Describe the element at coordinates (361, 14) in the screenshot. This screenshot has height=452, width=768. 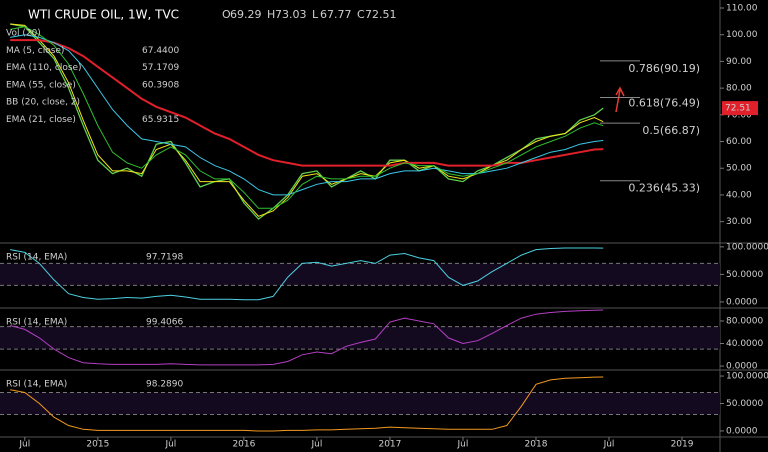
I see `ohlc-label: C` at that location.